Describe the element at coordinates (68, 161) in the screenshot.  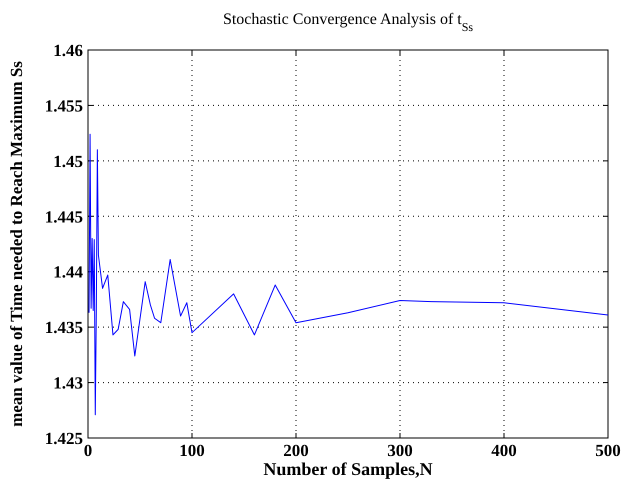
I see `y-tick-label: 1.45` at that location.